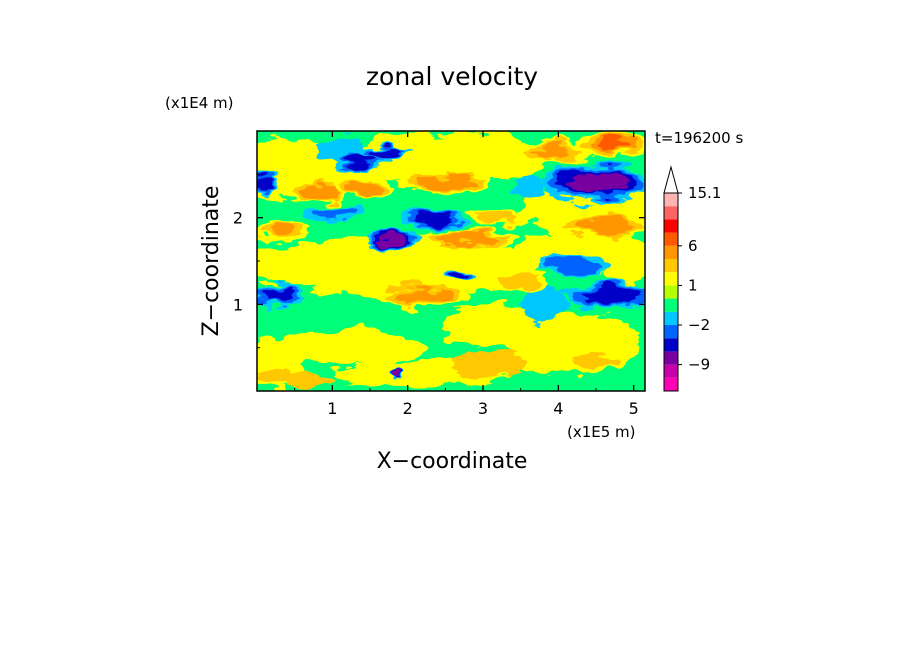  What do you see at coordinates (671, 179) in the screenshot?
I see `colorbar-extend-arrow` at bounding box center [671, 179].